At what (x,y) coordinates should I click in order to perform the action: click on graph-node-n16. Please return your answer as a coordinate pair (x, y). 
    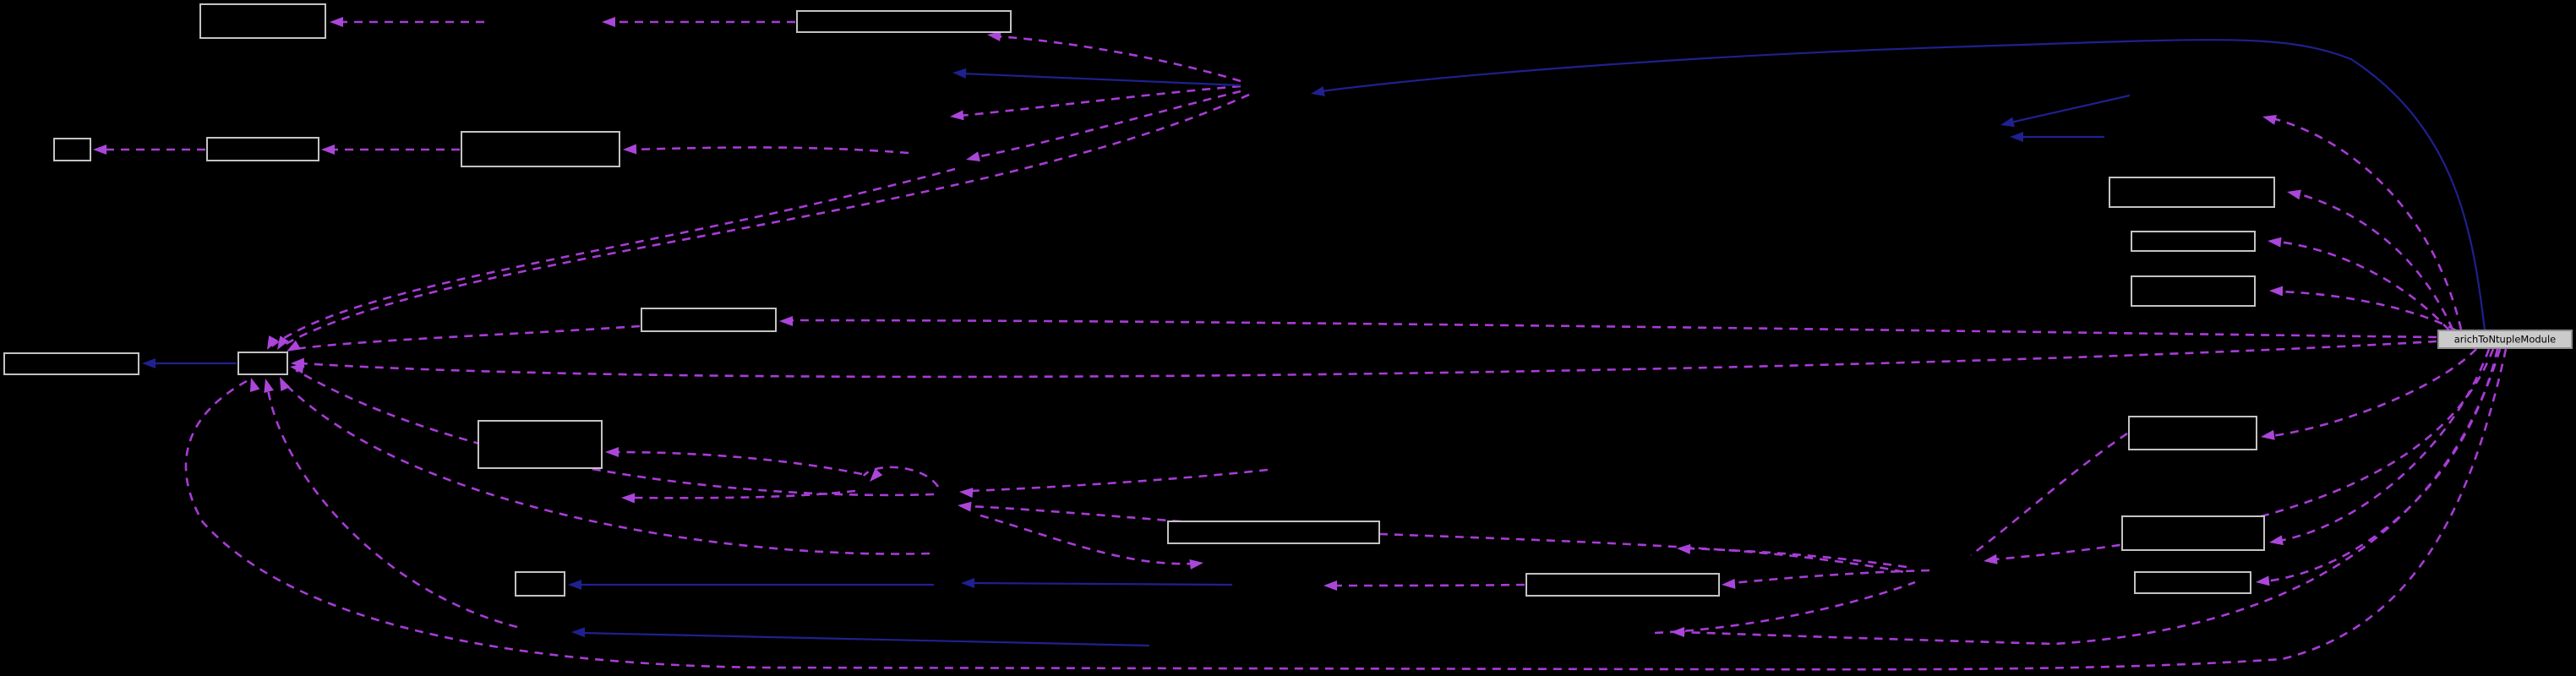
    Looking at the image, I should click on (2193, 533).